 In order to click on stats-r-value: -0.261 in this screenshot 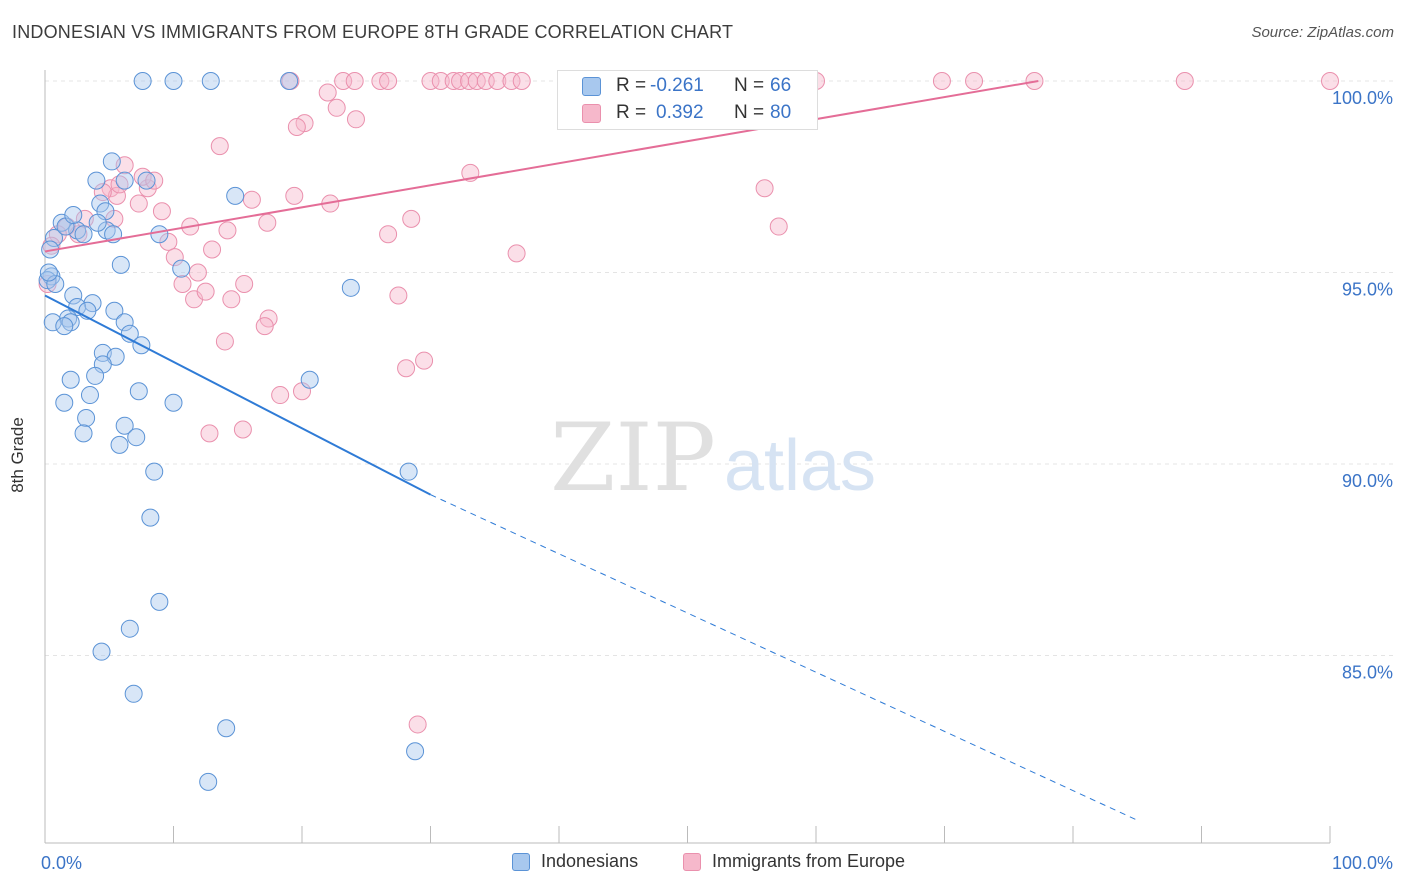, I will do `click(677, 85)`.